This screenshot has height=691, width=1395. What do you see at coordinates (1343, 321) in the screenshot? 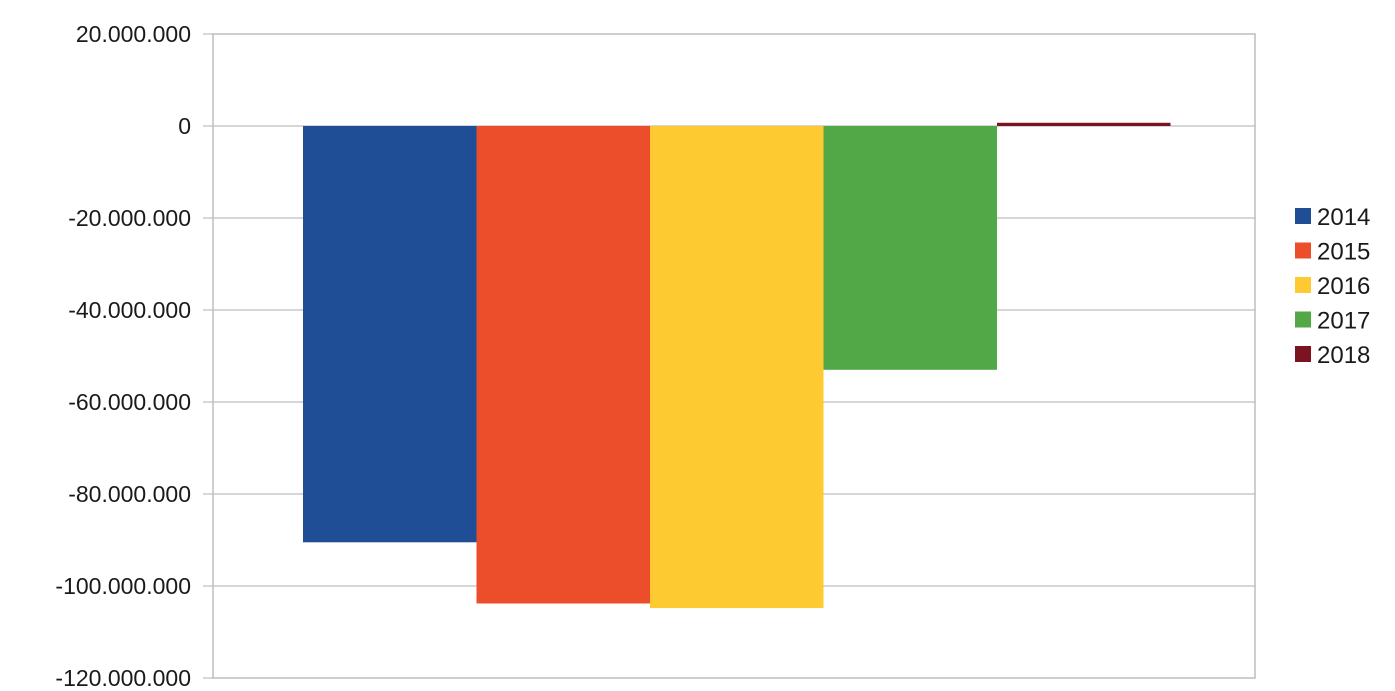
I see `legend-label-2017: 2017` at bounding box center [1343, 321].